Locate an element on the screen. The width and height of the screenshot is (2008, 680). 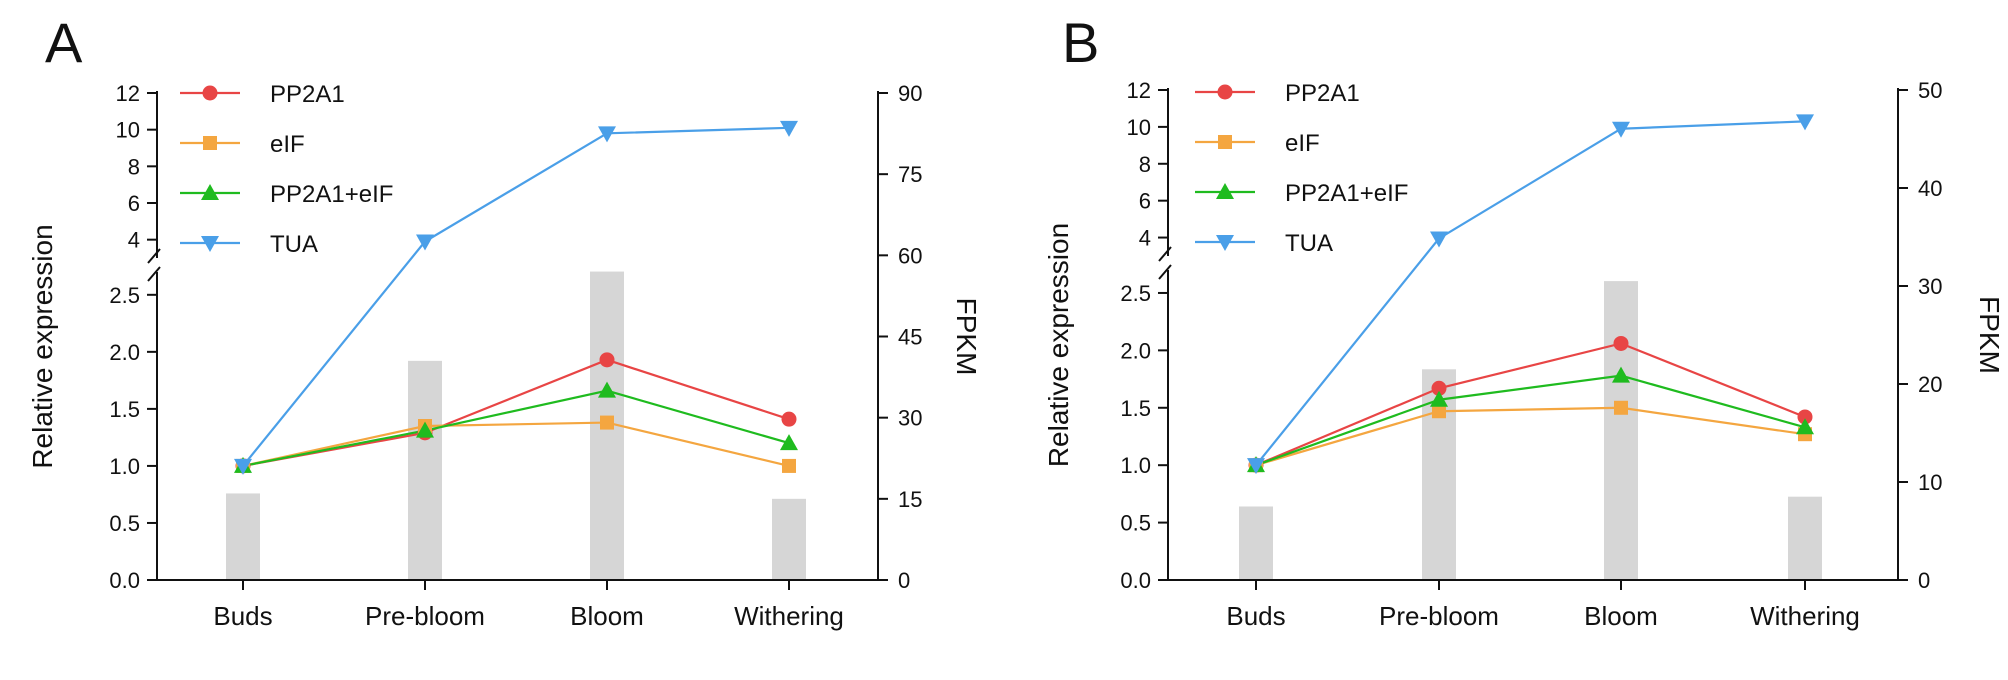
y-tick-label: 0.5 is located at coordinates (1135, 523).